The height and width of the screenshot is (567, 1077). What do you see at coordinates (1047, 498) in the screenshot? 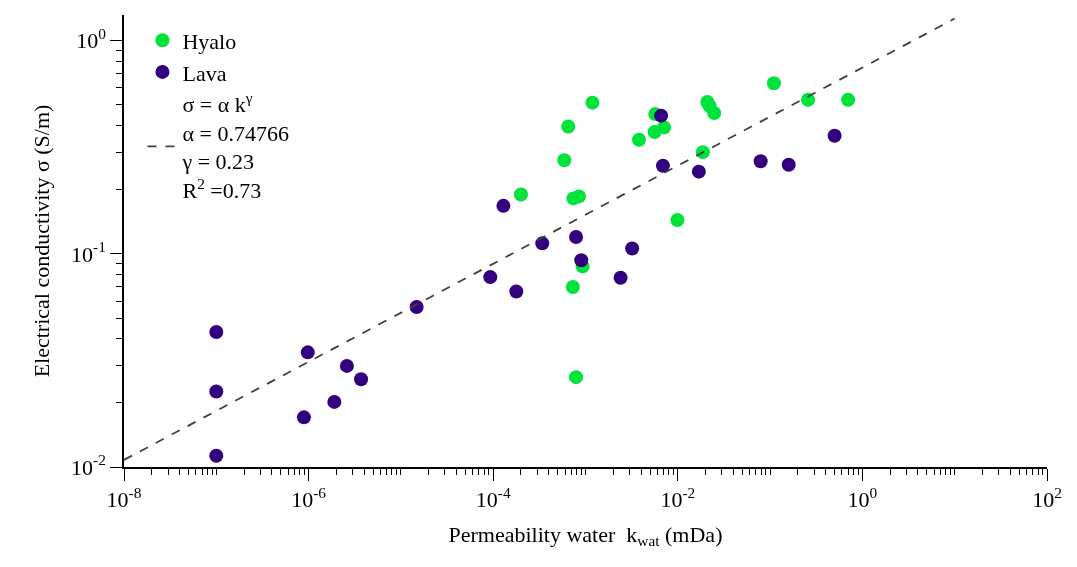
I see `x-tick-label: 10$^{2}$` at bounding box center [1047, 498].